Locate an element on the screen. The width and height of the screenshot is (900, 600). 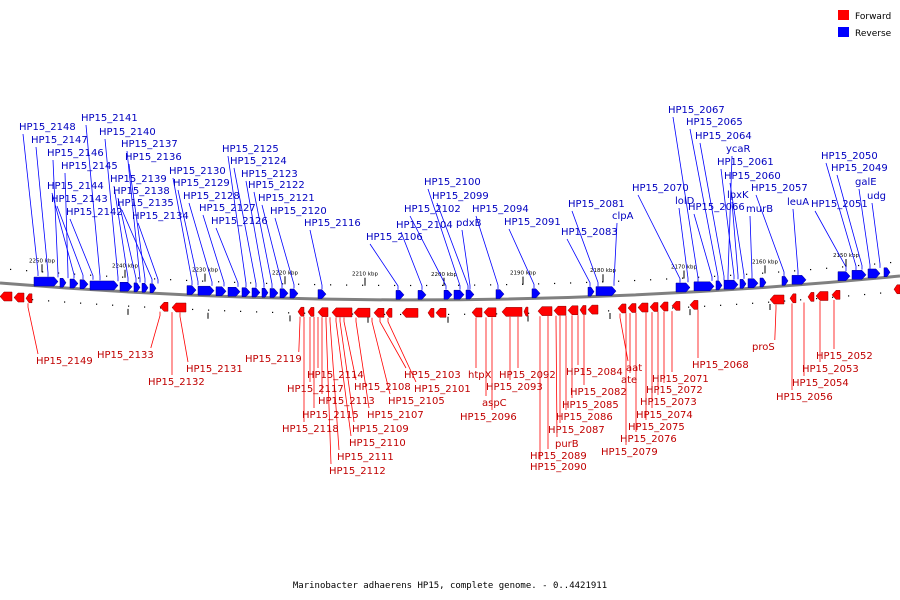
forward-gene-label: HP15_2110 is located at coordinates (377, 443).